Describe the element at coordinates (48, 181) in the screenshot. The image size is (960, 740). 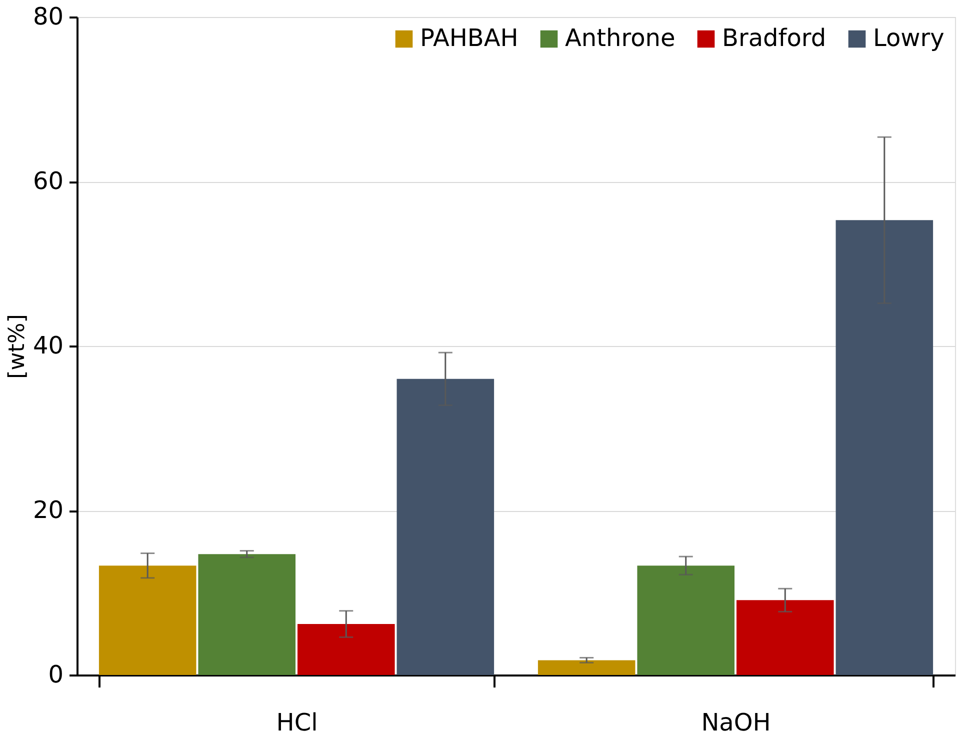
I see `y-tick-label: 60` at that location.